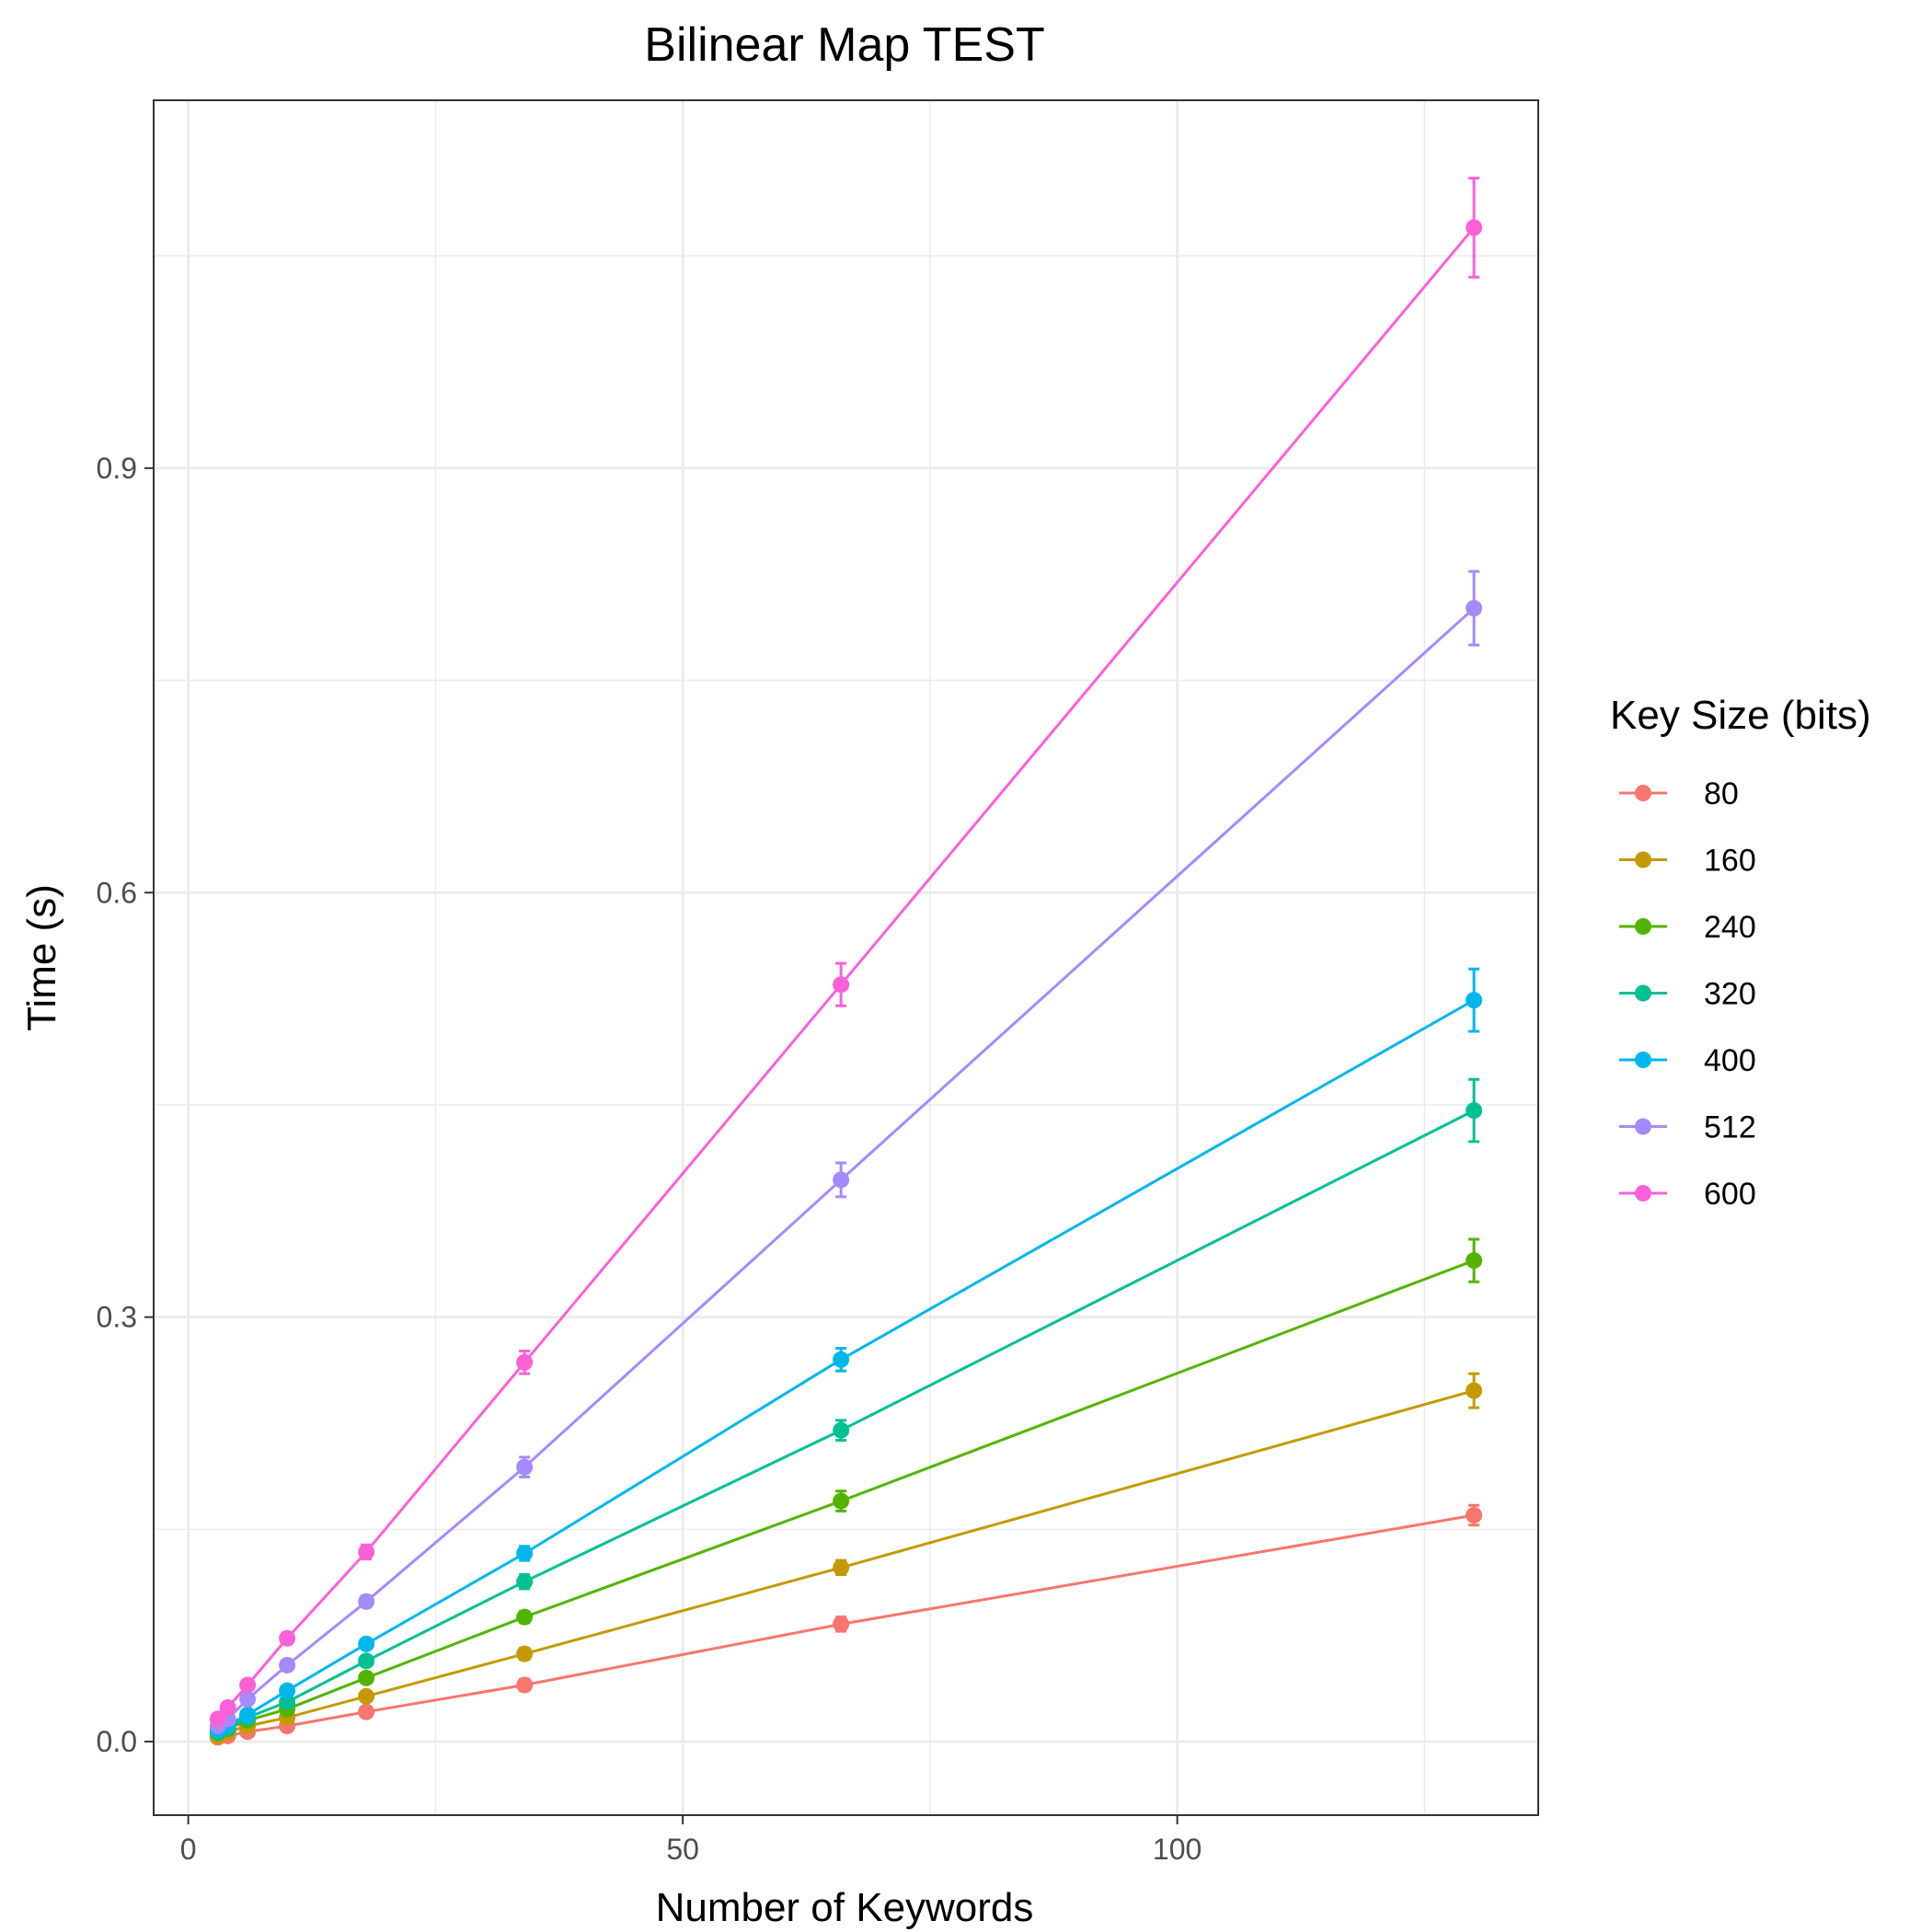 The image size is (1932, 1932). Describe the element at coordinates (1687, 861) in the screenshot. I see `legend-item-160: 160` at that location.